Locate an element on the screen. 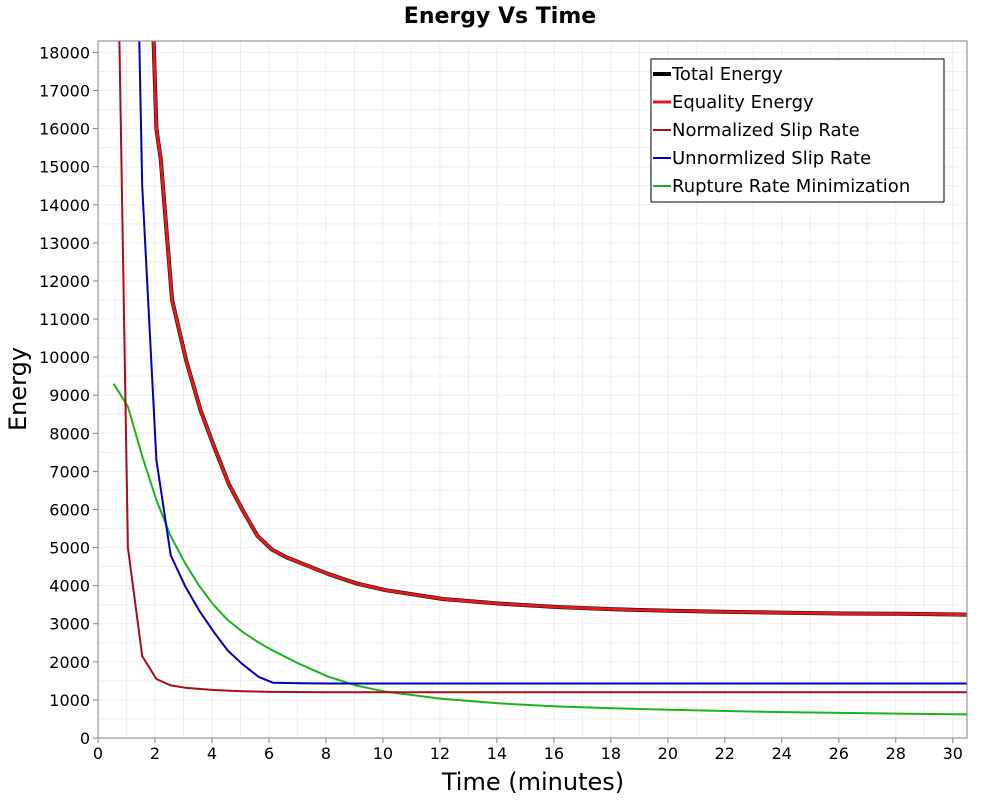  legend-label: Unnormlized Slip Rate is located at coordinates (771, 158).